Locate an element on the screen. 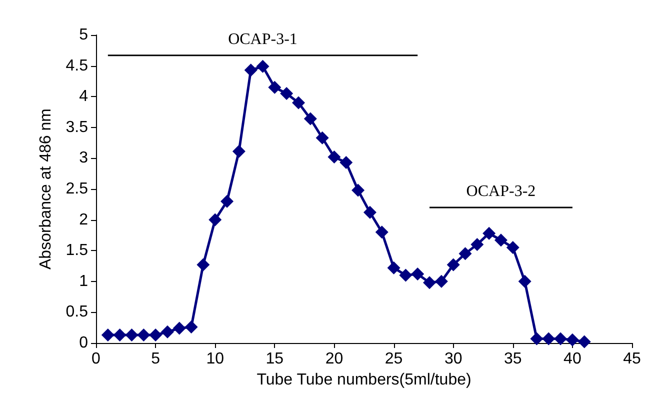 Image resolution: width=654 pixels, height=414 pixels. annotation: OCAP-3-2 is located at coordinates (501, 191).